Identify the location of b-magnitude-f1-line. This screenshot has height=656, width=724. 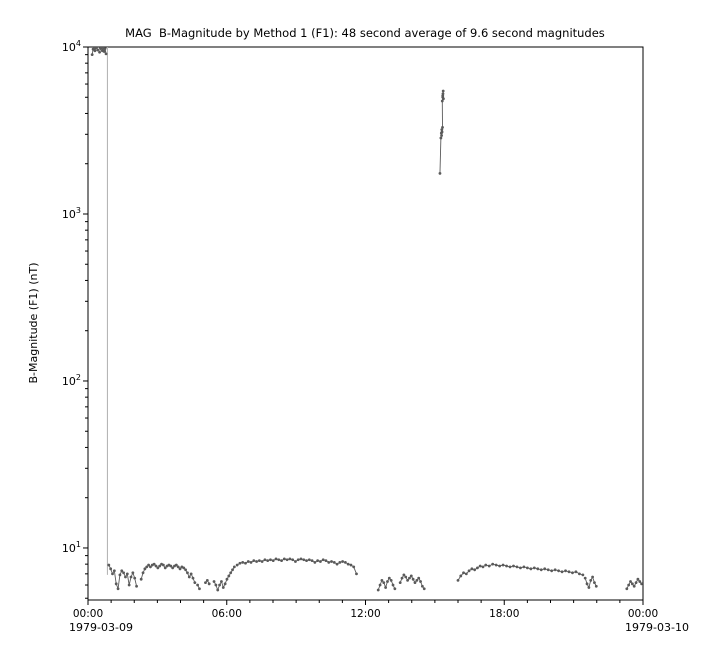
(386, 584).